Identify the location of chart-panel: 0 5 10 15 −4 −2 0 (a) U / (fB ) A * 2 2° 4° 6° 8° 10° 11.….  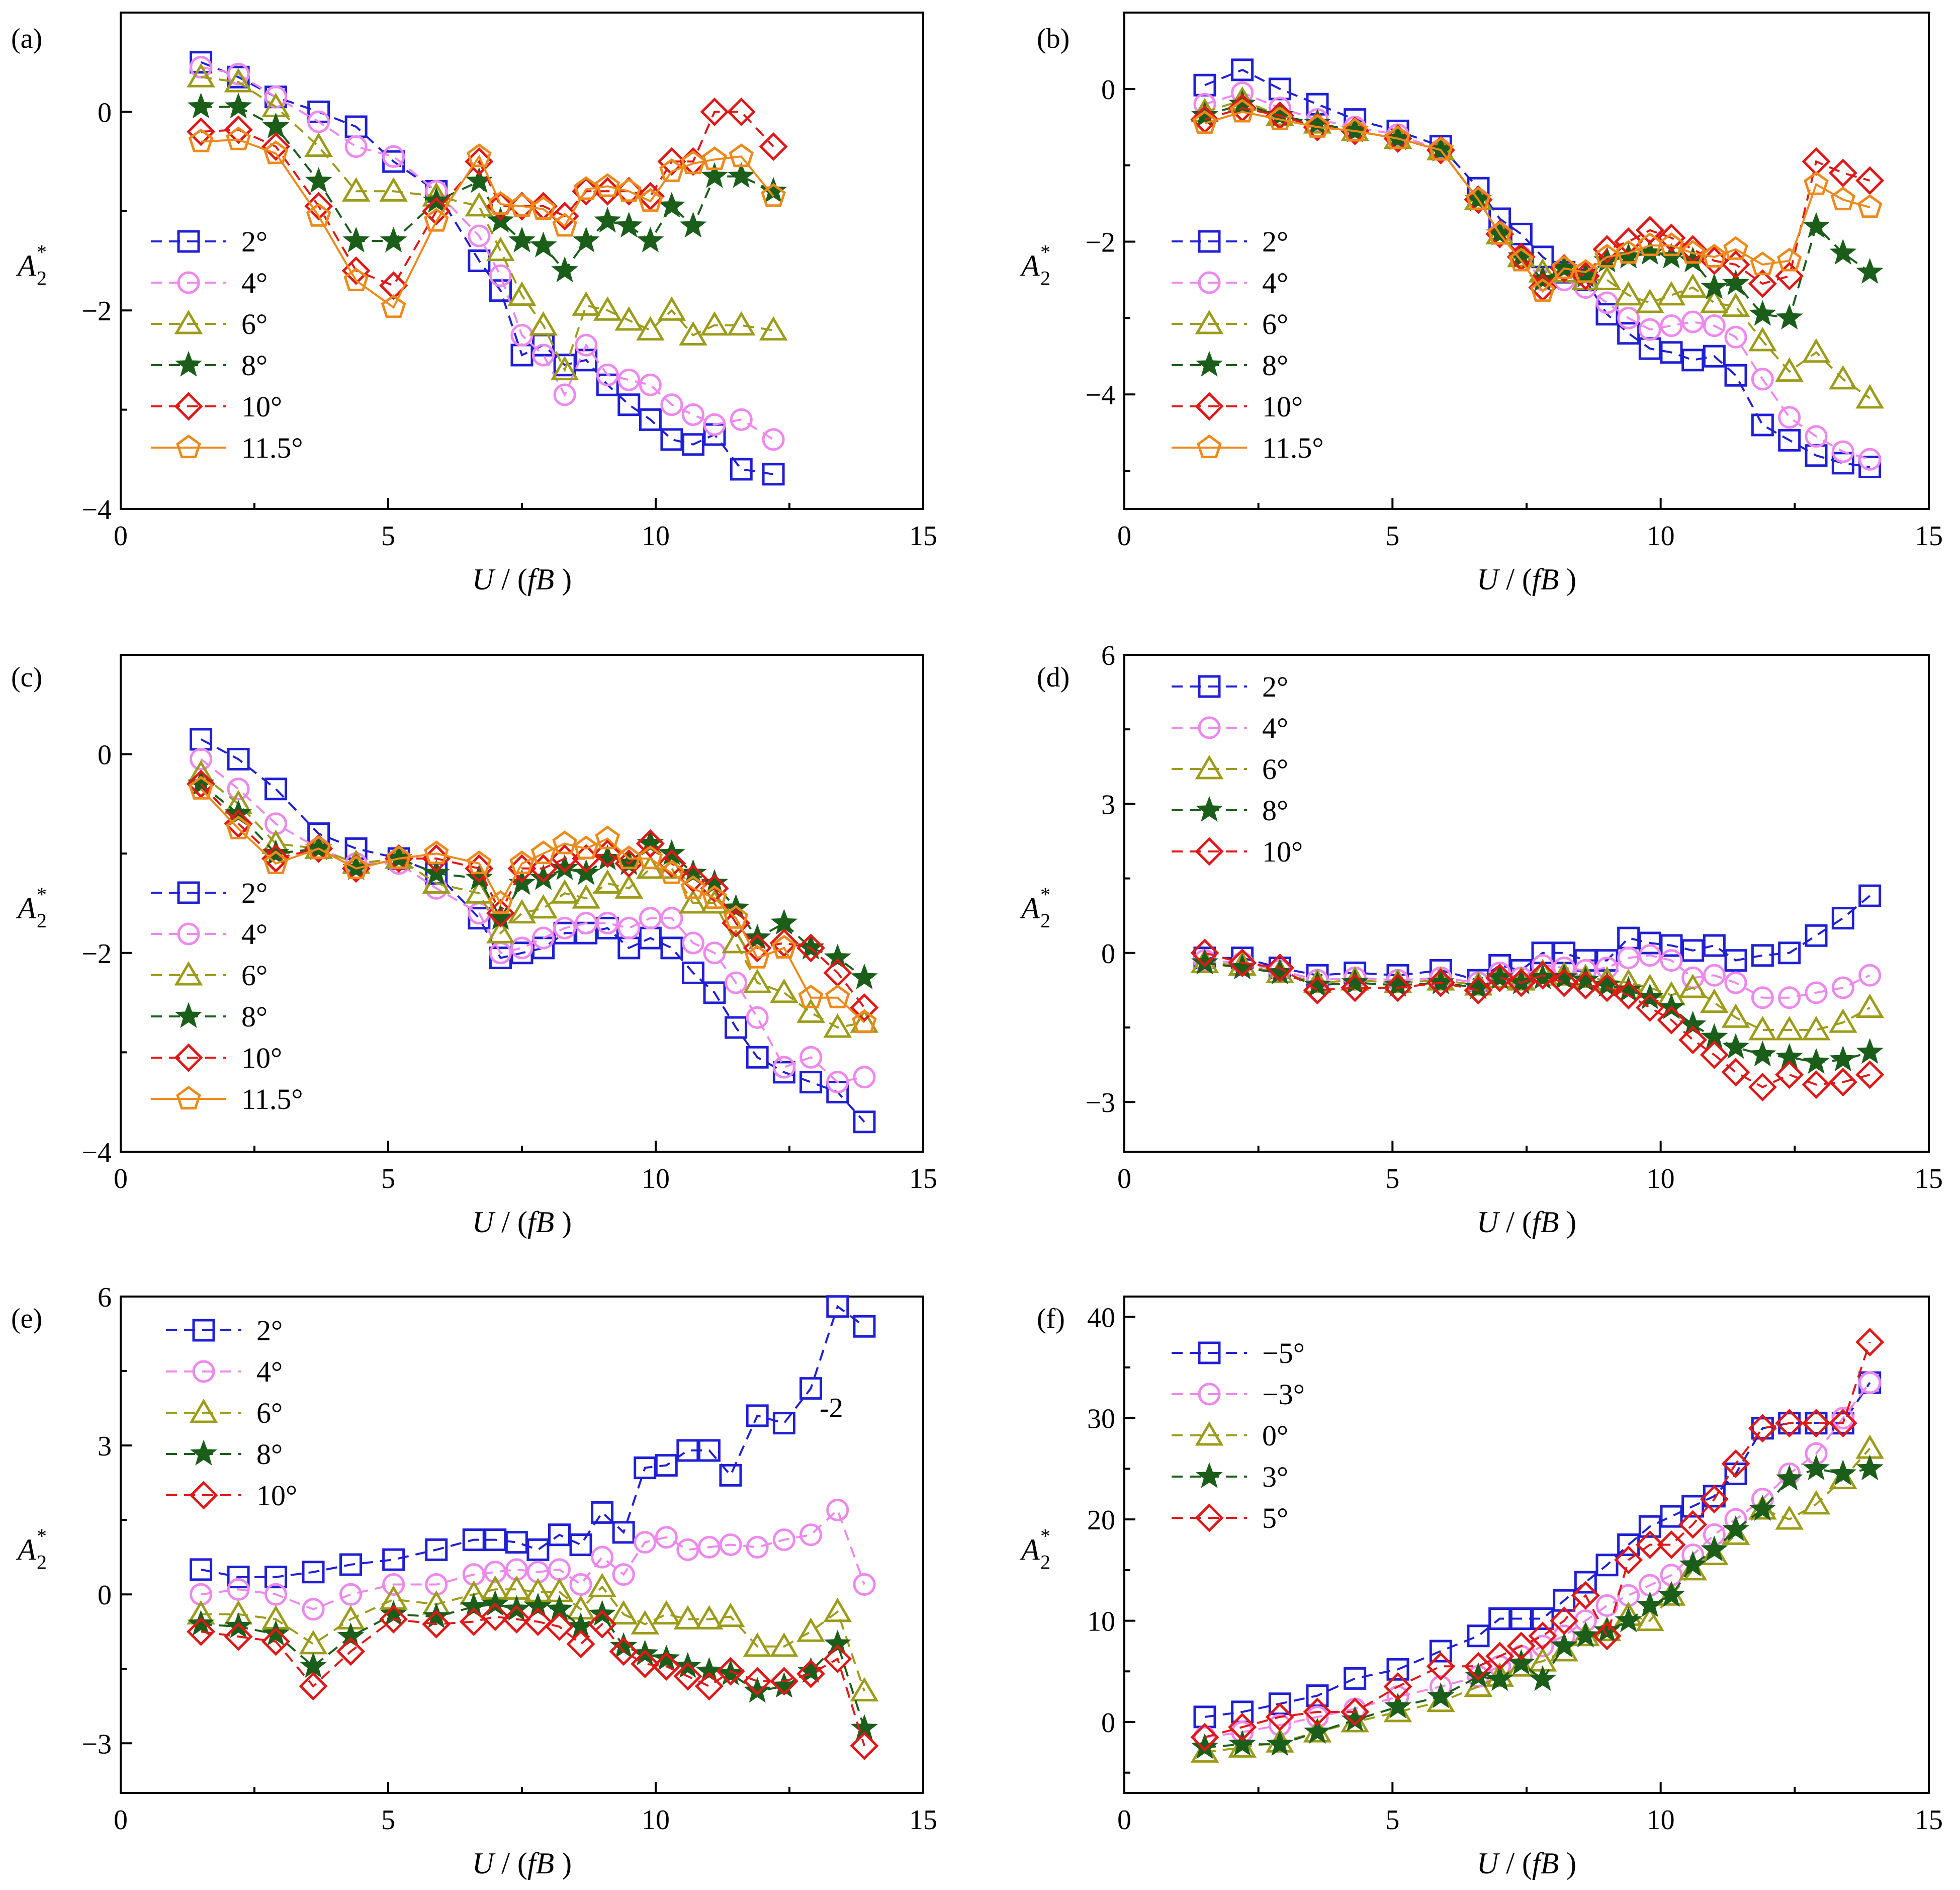
(474, 304).